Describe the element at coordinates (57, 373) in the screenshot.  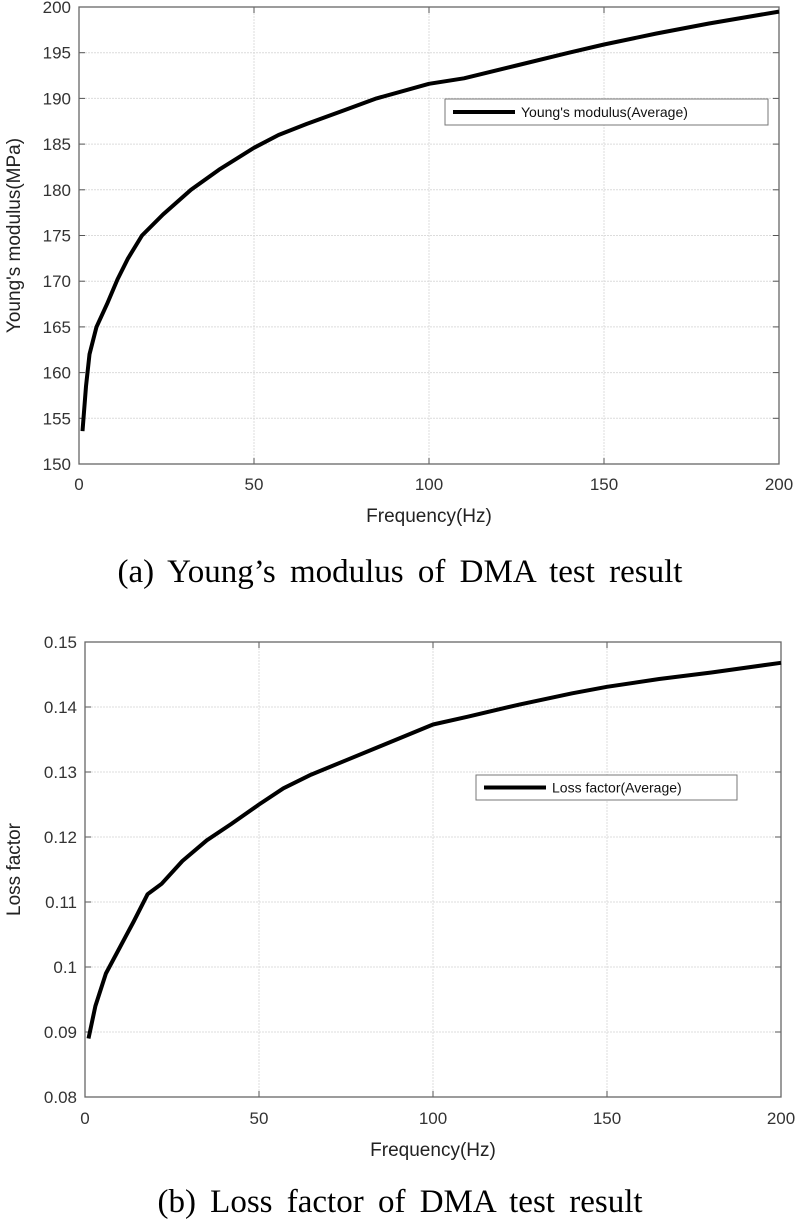
I see `y-tick-label: 160` at that location.